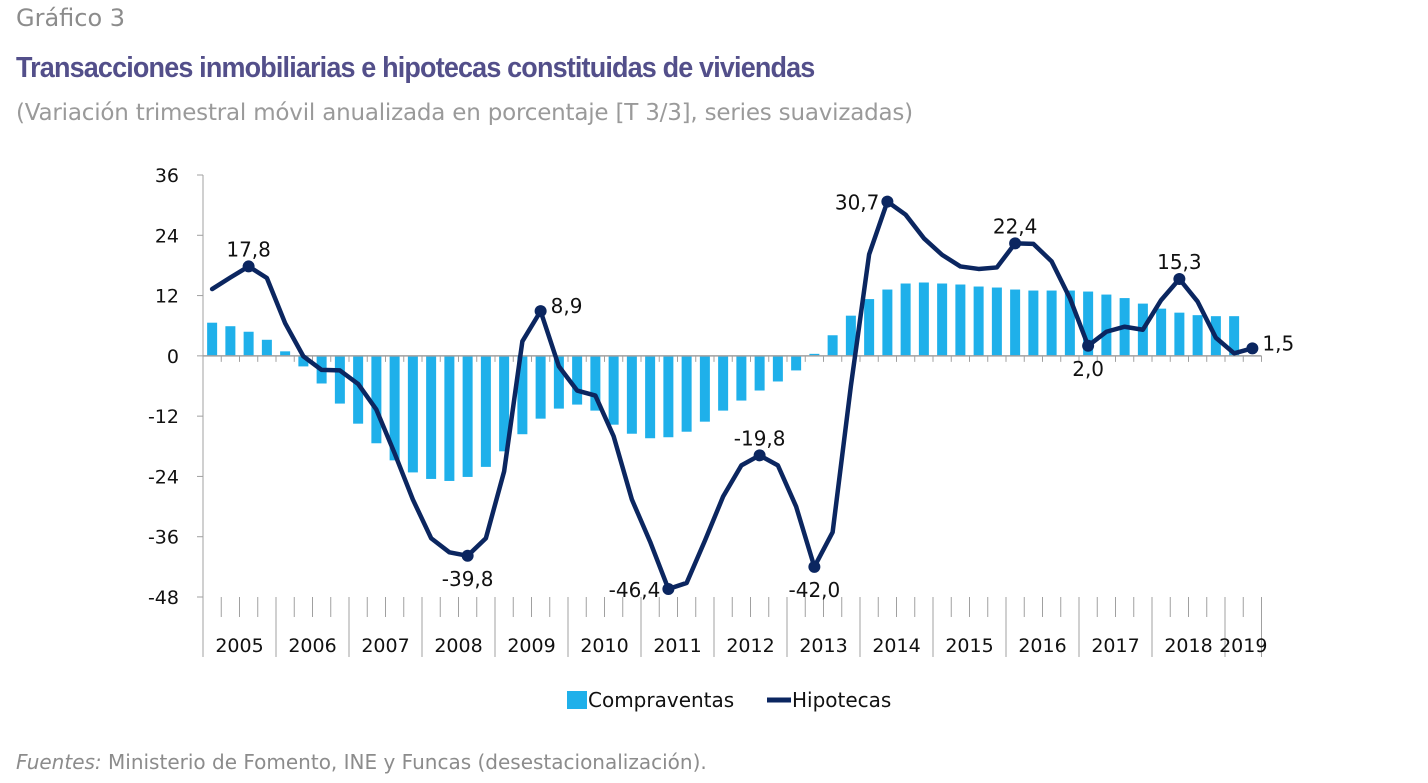  Describe the element at coordinates (1088, 369) in the screenshot. I see `data-label: 2,0` at that location.